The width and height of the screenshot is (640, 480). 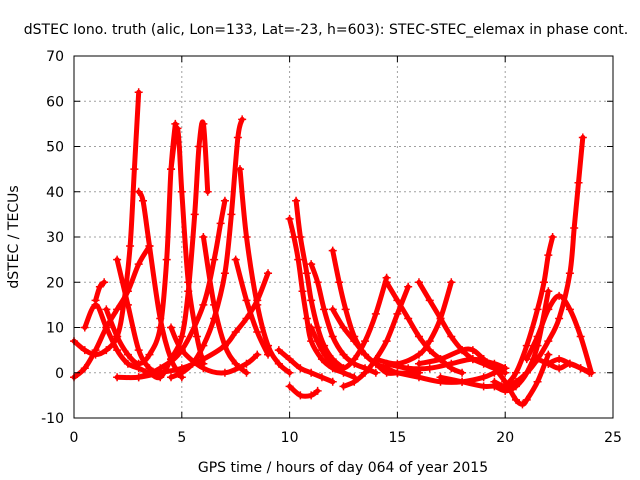 What do you see at coordinates (397, 438) in the screenshot?
I see `x-tick-label: 15` at bounding box center [397, 438].